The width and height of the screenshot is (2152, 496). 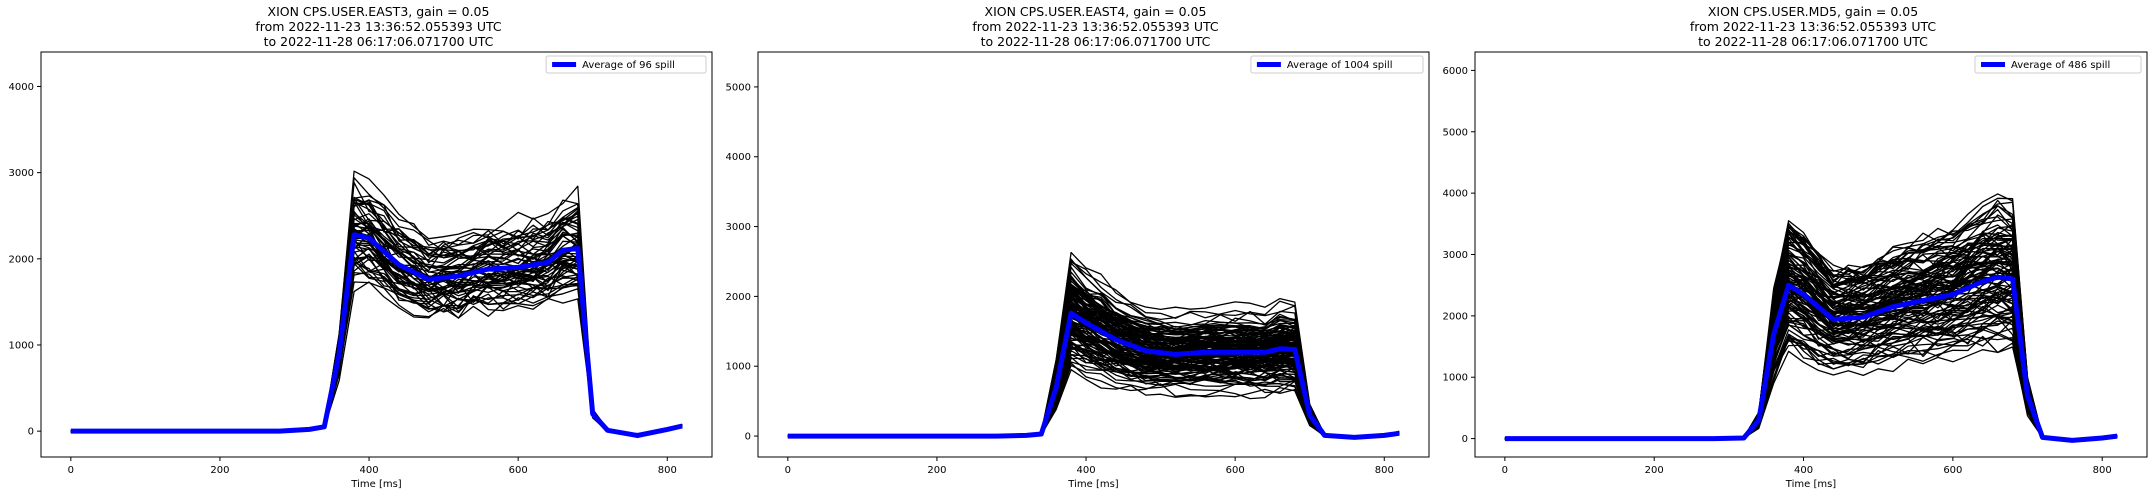 I want to click on legend-label: Average of 96 spill, so click(x=628, y=65).